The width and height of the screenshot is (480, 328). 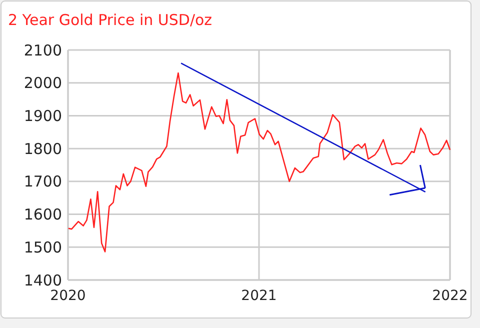 I want to click on x-tick-label: 2020, so click(x=68, y=296).